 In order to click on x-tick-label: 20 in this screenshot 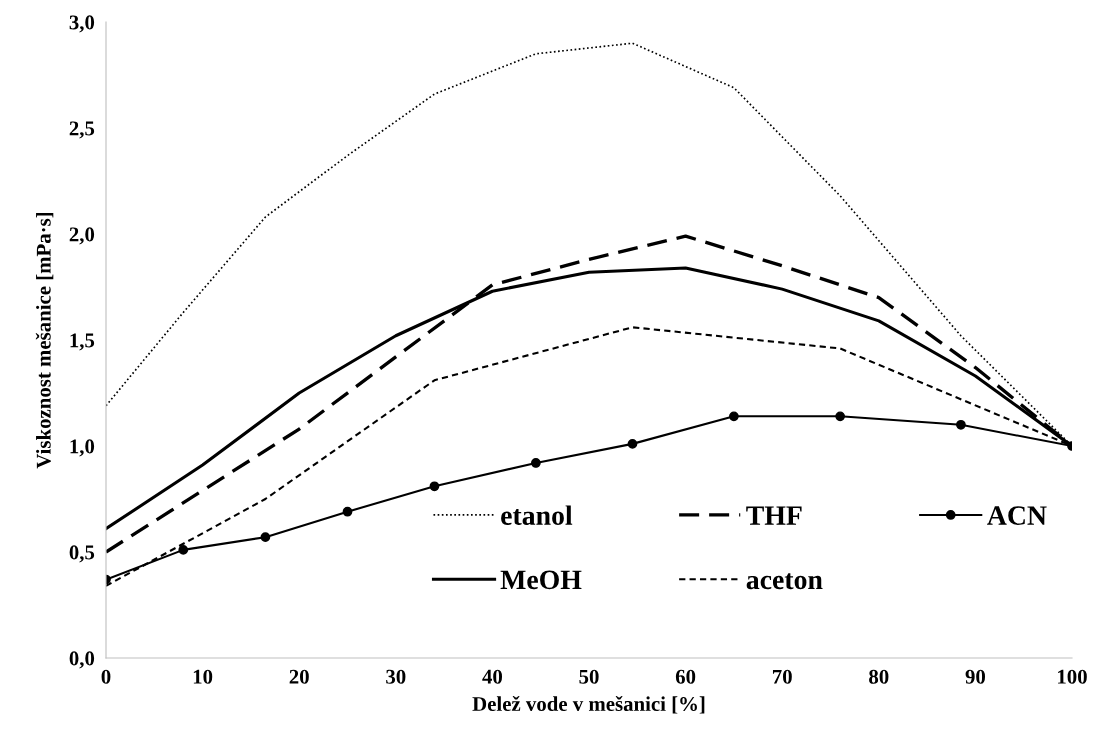, I will do `click(299, 676)`.